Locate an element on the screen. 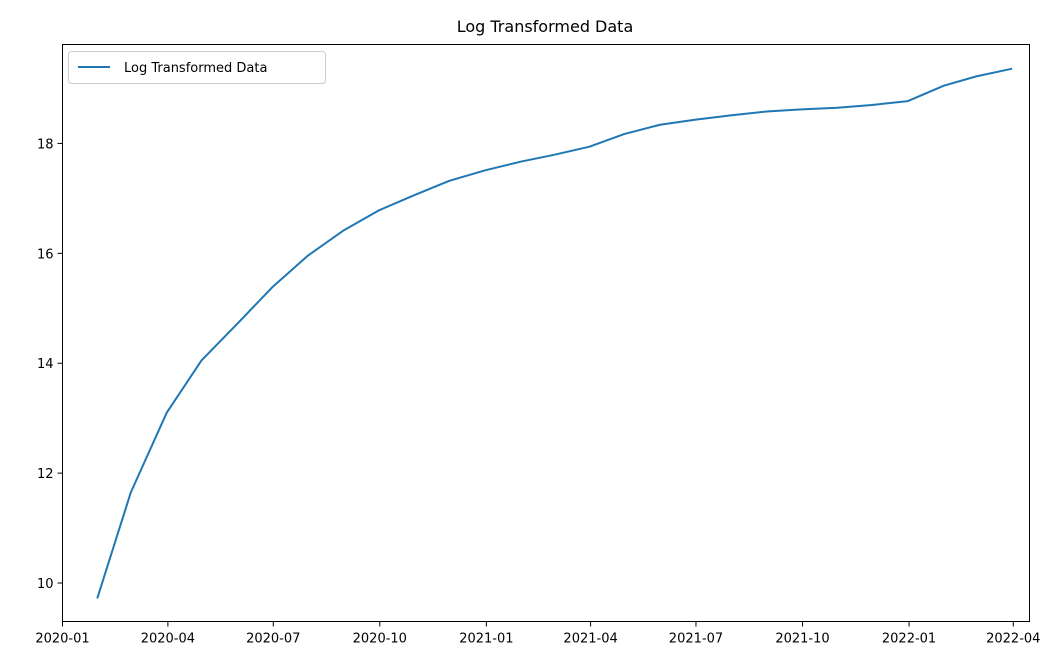 The width and height of the screenshot is (1049, 661). x-tick-label: 2020-01 is located at coordinates (62, 639).